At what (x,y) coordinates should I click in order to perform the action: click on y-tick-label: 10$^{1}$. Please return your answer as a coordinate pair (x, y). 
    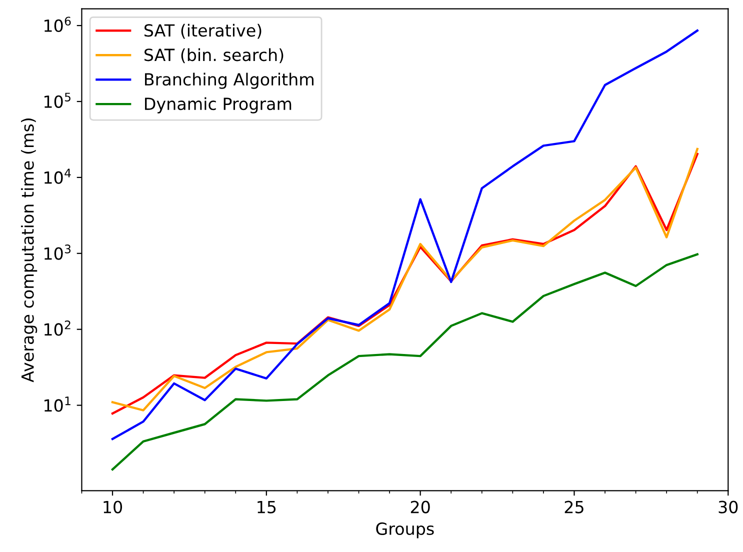
    Looking at the image, I should click on (57, 404).